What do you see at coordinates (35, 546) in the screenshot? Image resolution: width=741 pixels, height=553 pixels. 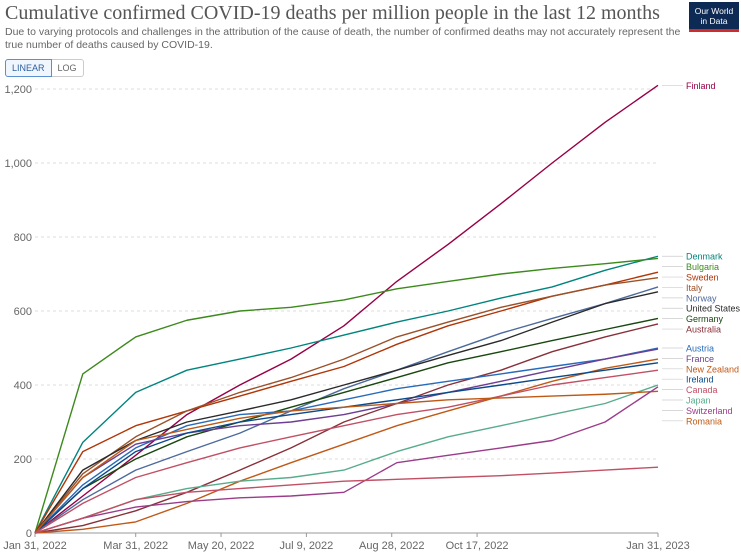 I see `x-tick-label: Jan 31, 2022` at bounding box center [35, 546].